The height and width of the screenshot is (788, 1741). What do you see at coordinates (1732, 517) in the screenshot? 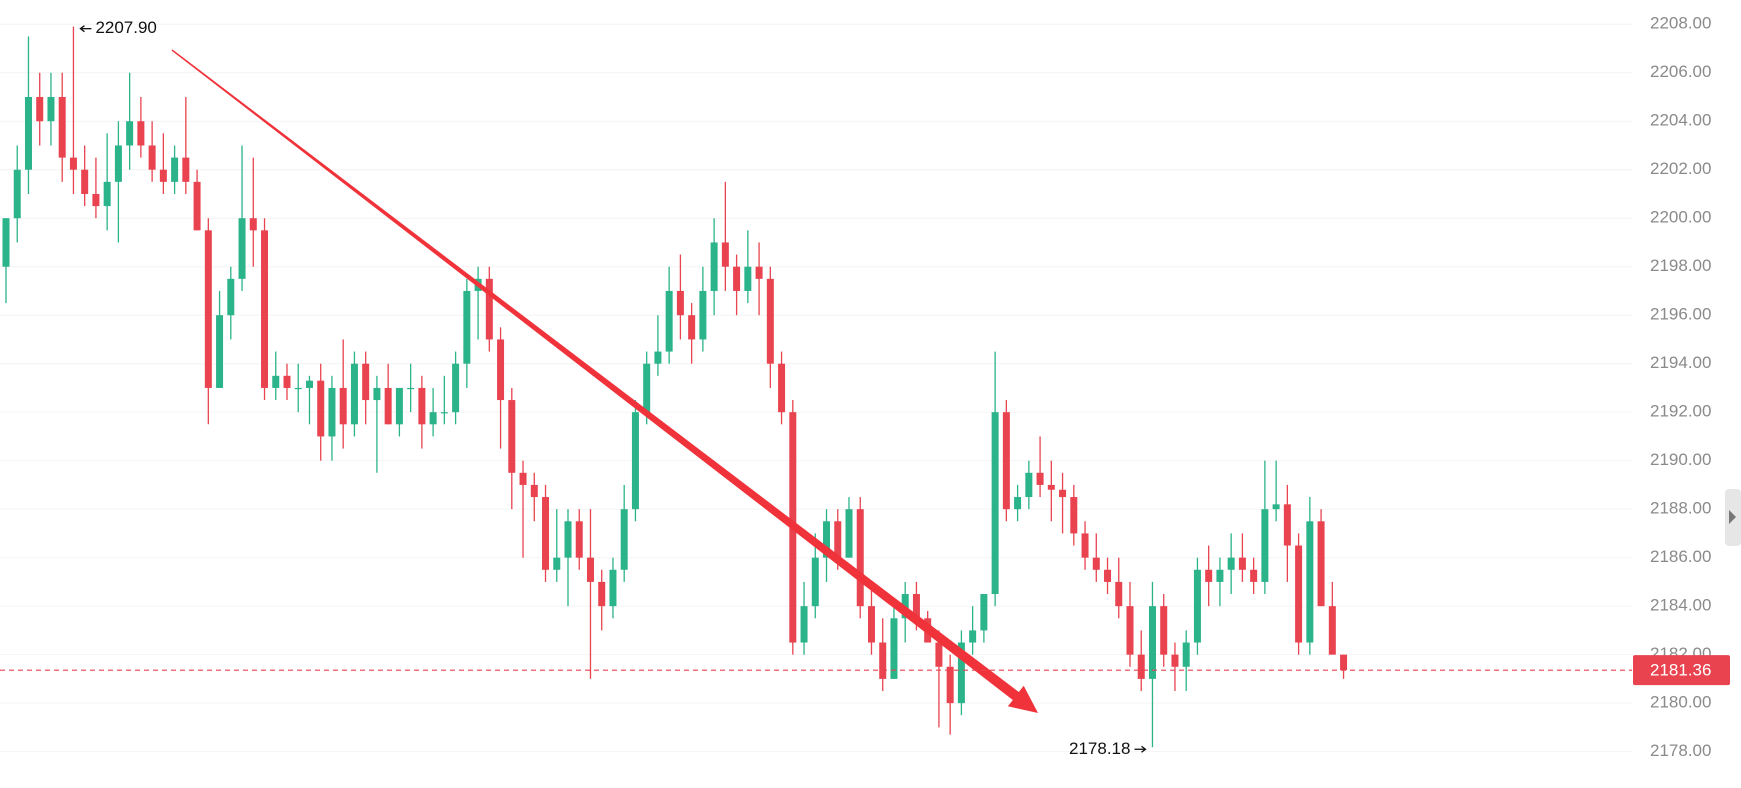
I see `handle-icon` at bounding box center [1732, 517].